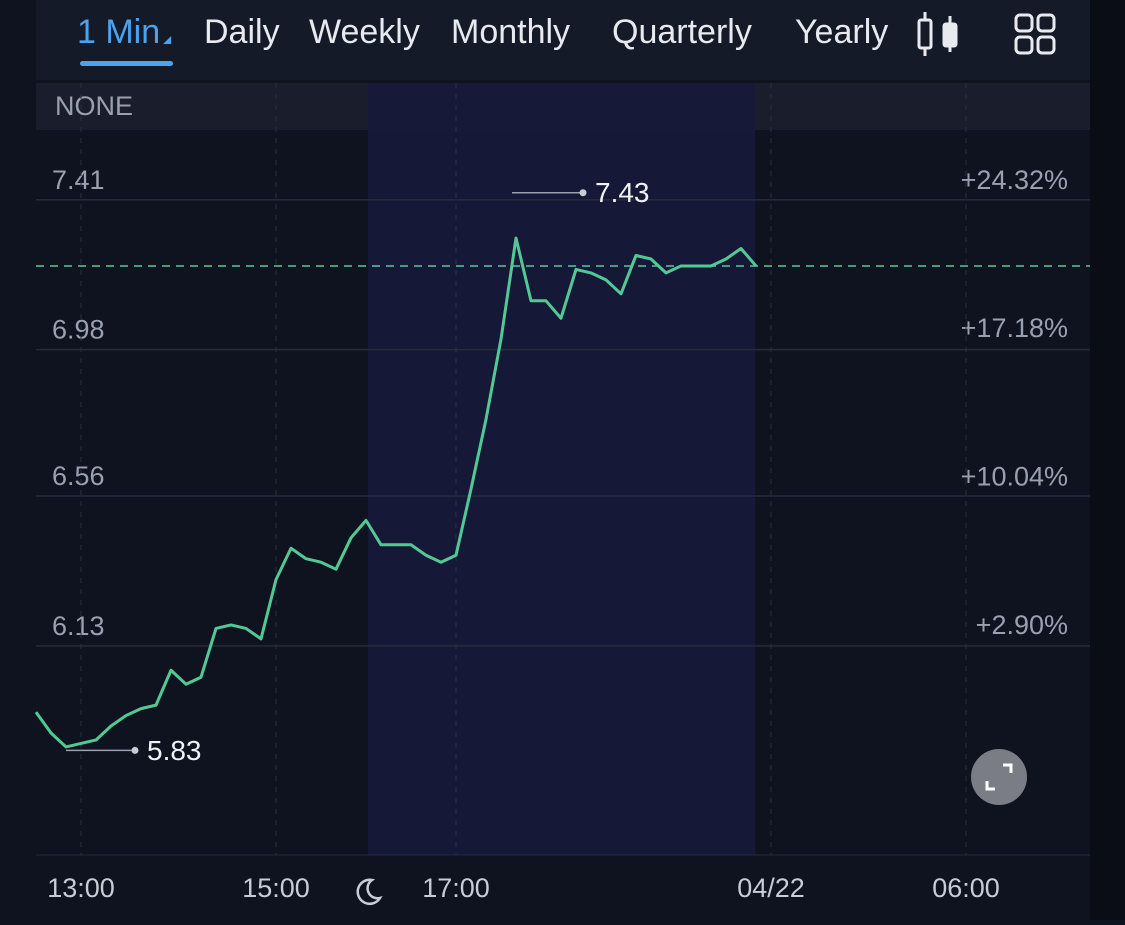  Describe the element at coordinates (118, 32) in the screenshot. I see `tab: 1 Min` at that location.